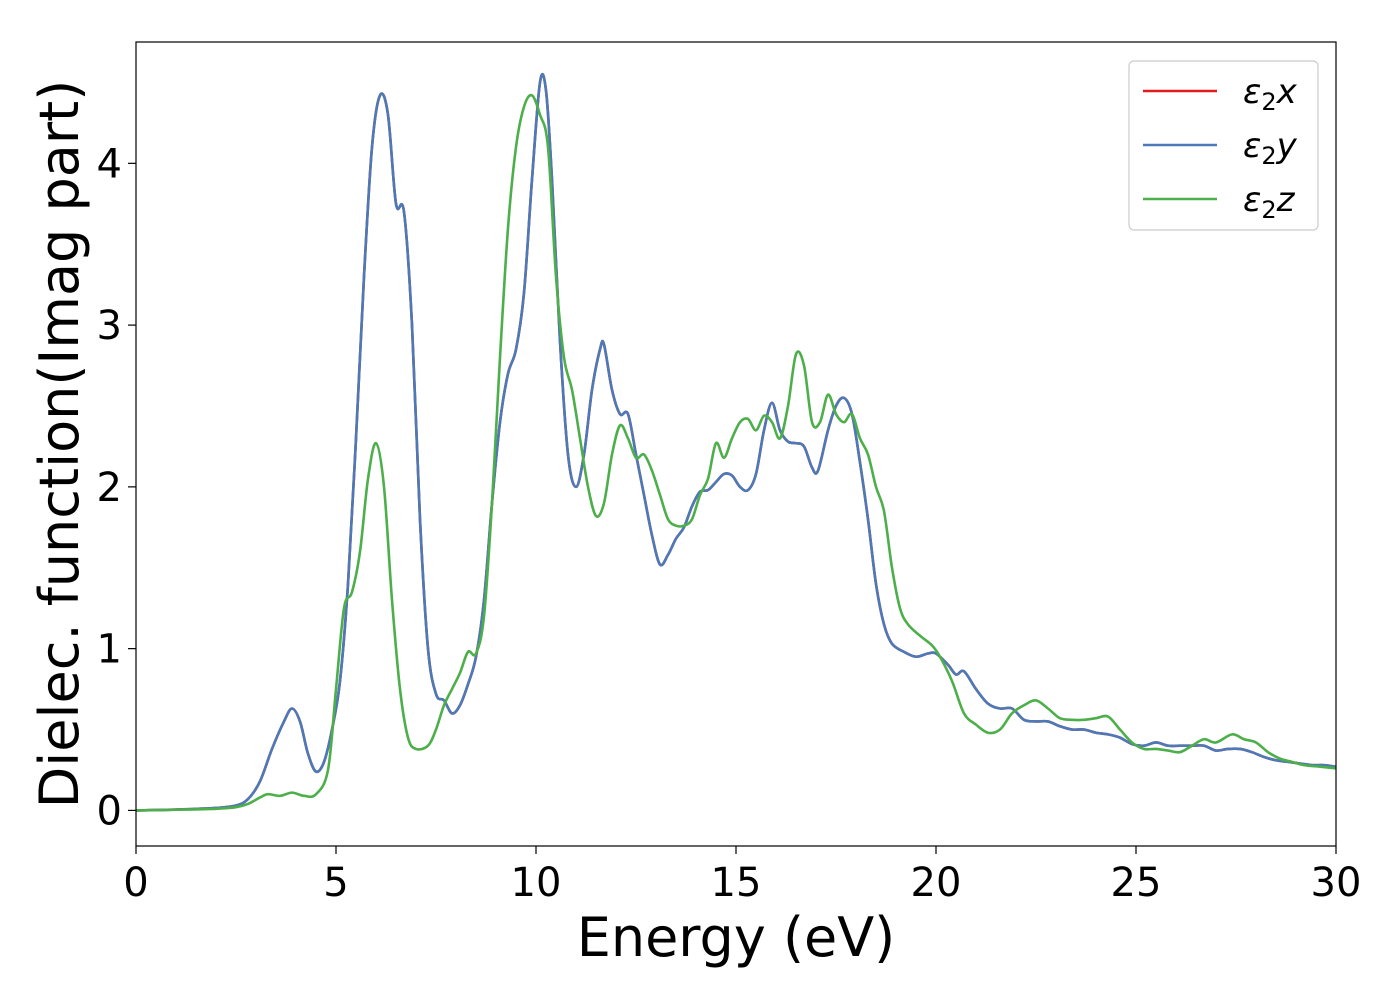  I want to click on x-tick-label: 15, so click(736, 883).